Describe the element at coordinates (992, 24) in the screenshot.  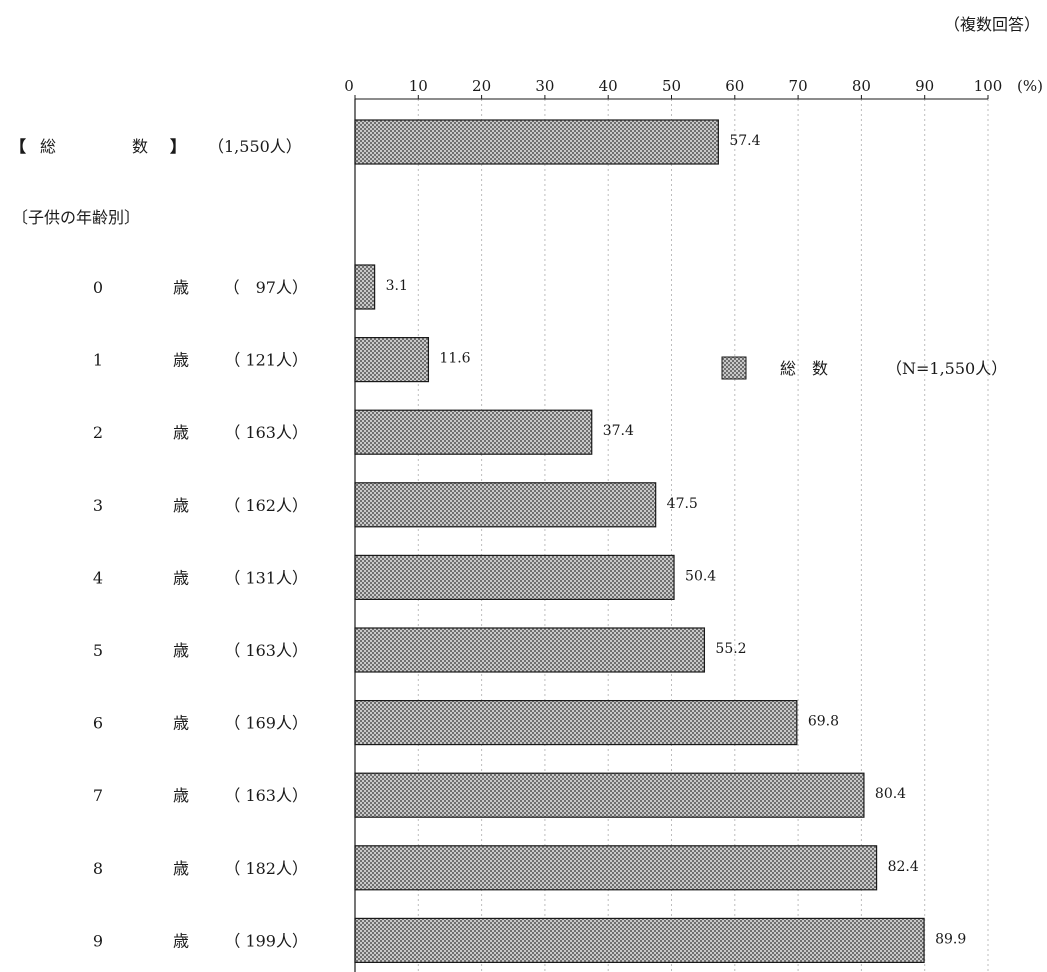
I see `multiple-answer-note: （複数回答）` at that location.